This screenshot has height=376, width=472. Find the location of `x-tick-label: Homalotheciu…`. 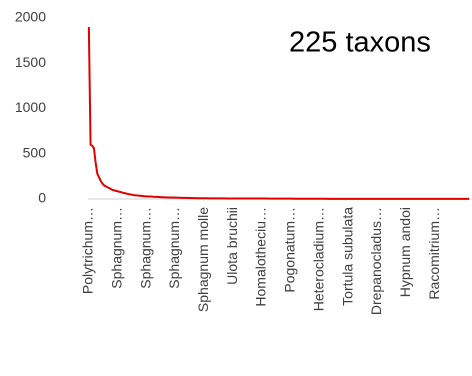

x-tick-label: Homalotheciu… is located at coordinates (261, 257).